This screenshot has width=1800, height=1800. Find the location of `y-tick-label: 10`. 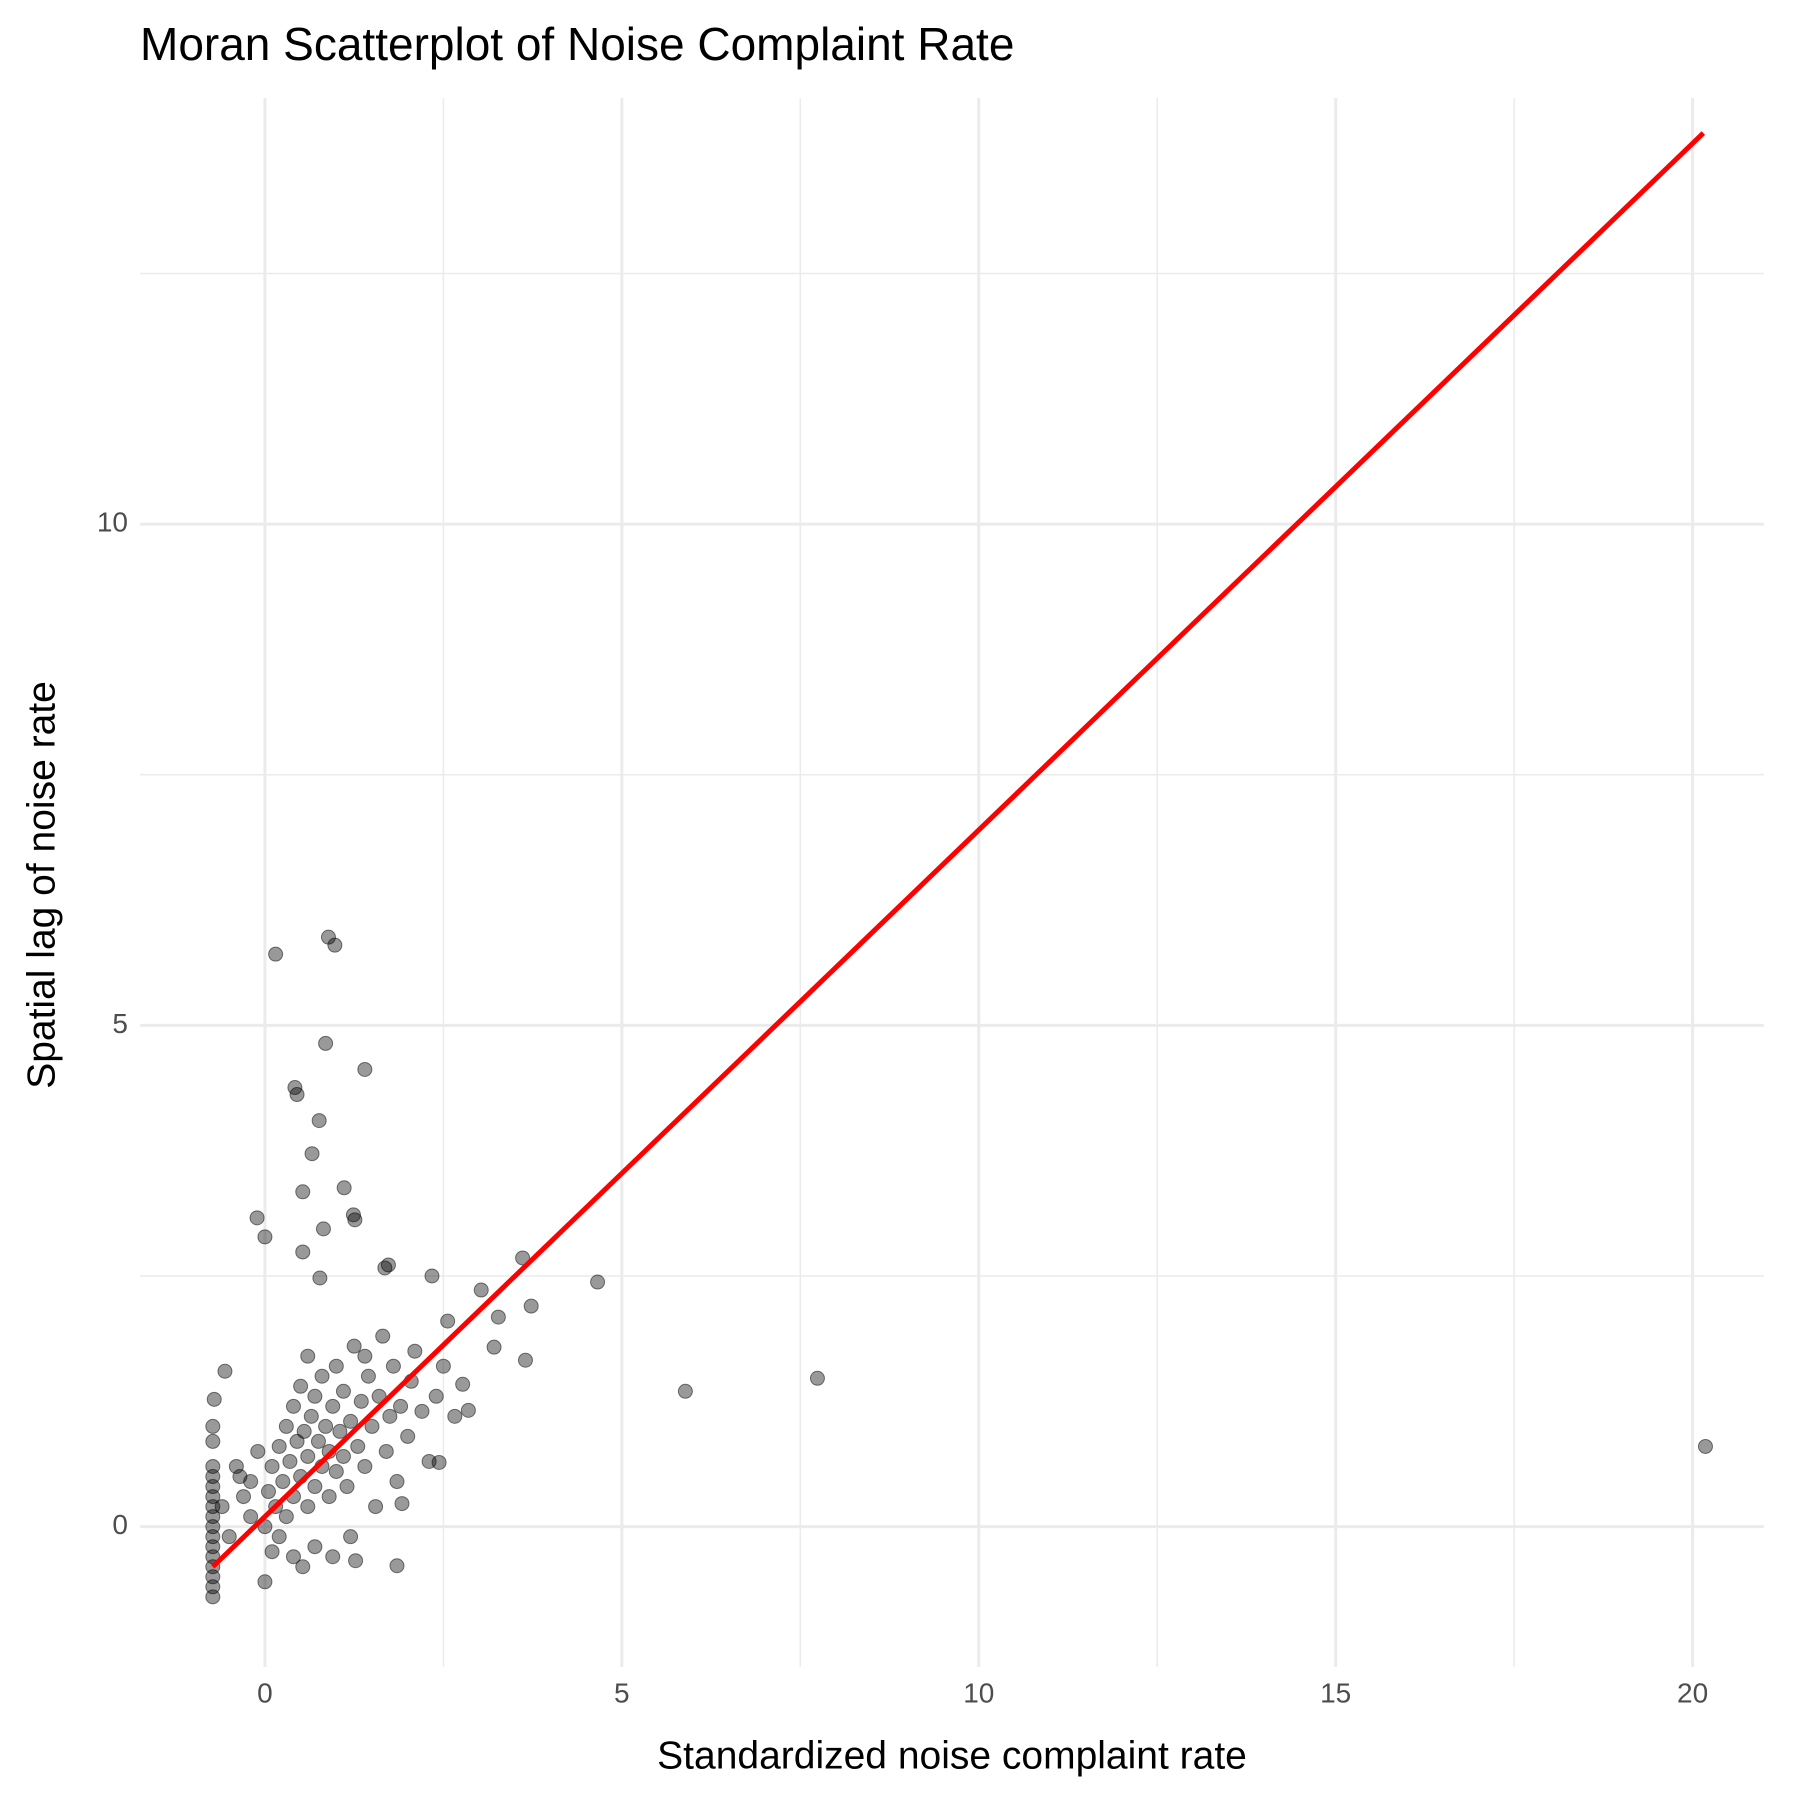

y-tick-label: 10 is located at coordinates (112, 521).